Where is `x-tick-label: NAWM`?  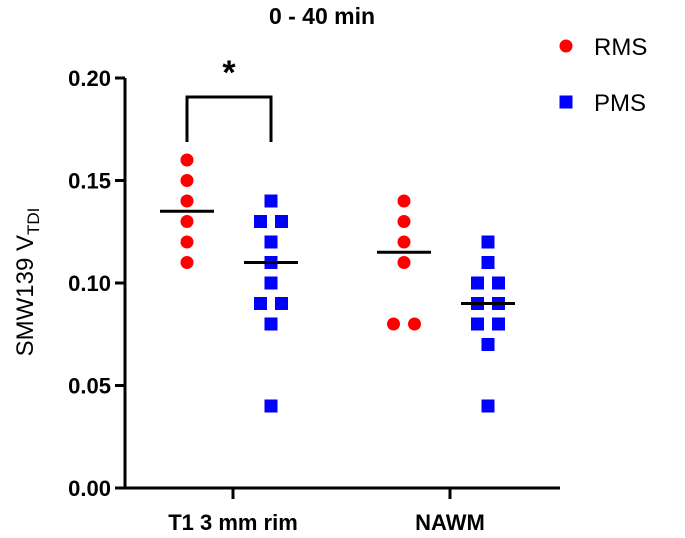 x-tick-label: NAWM is located at coordinates (450, 522).